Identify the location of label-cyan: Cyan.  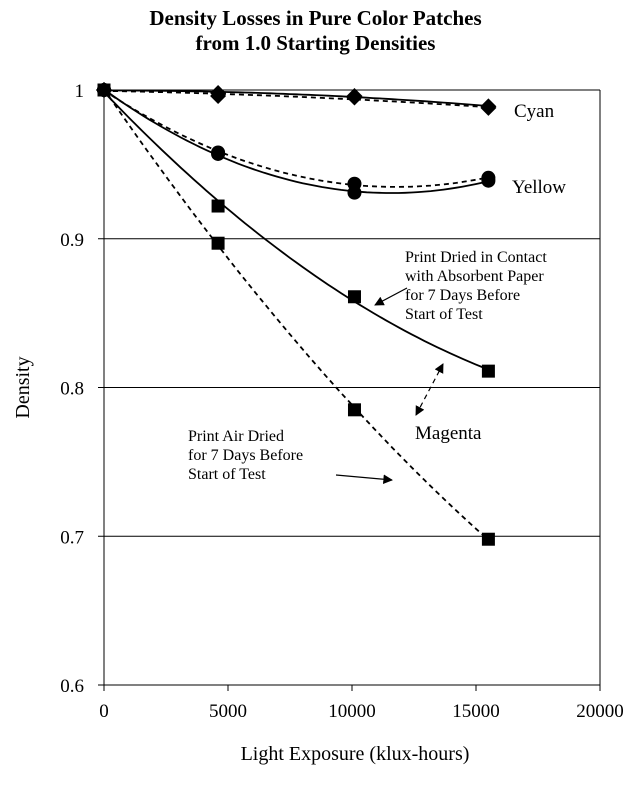
(534, 111).